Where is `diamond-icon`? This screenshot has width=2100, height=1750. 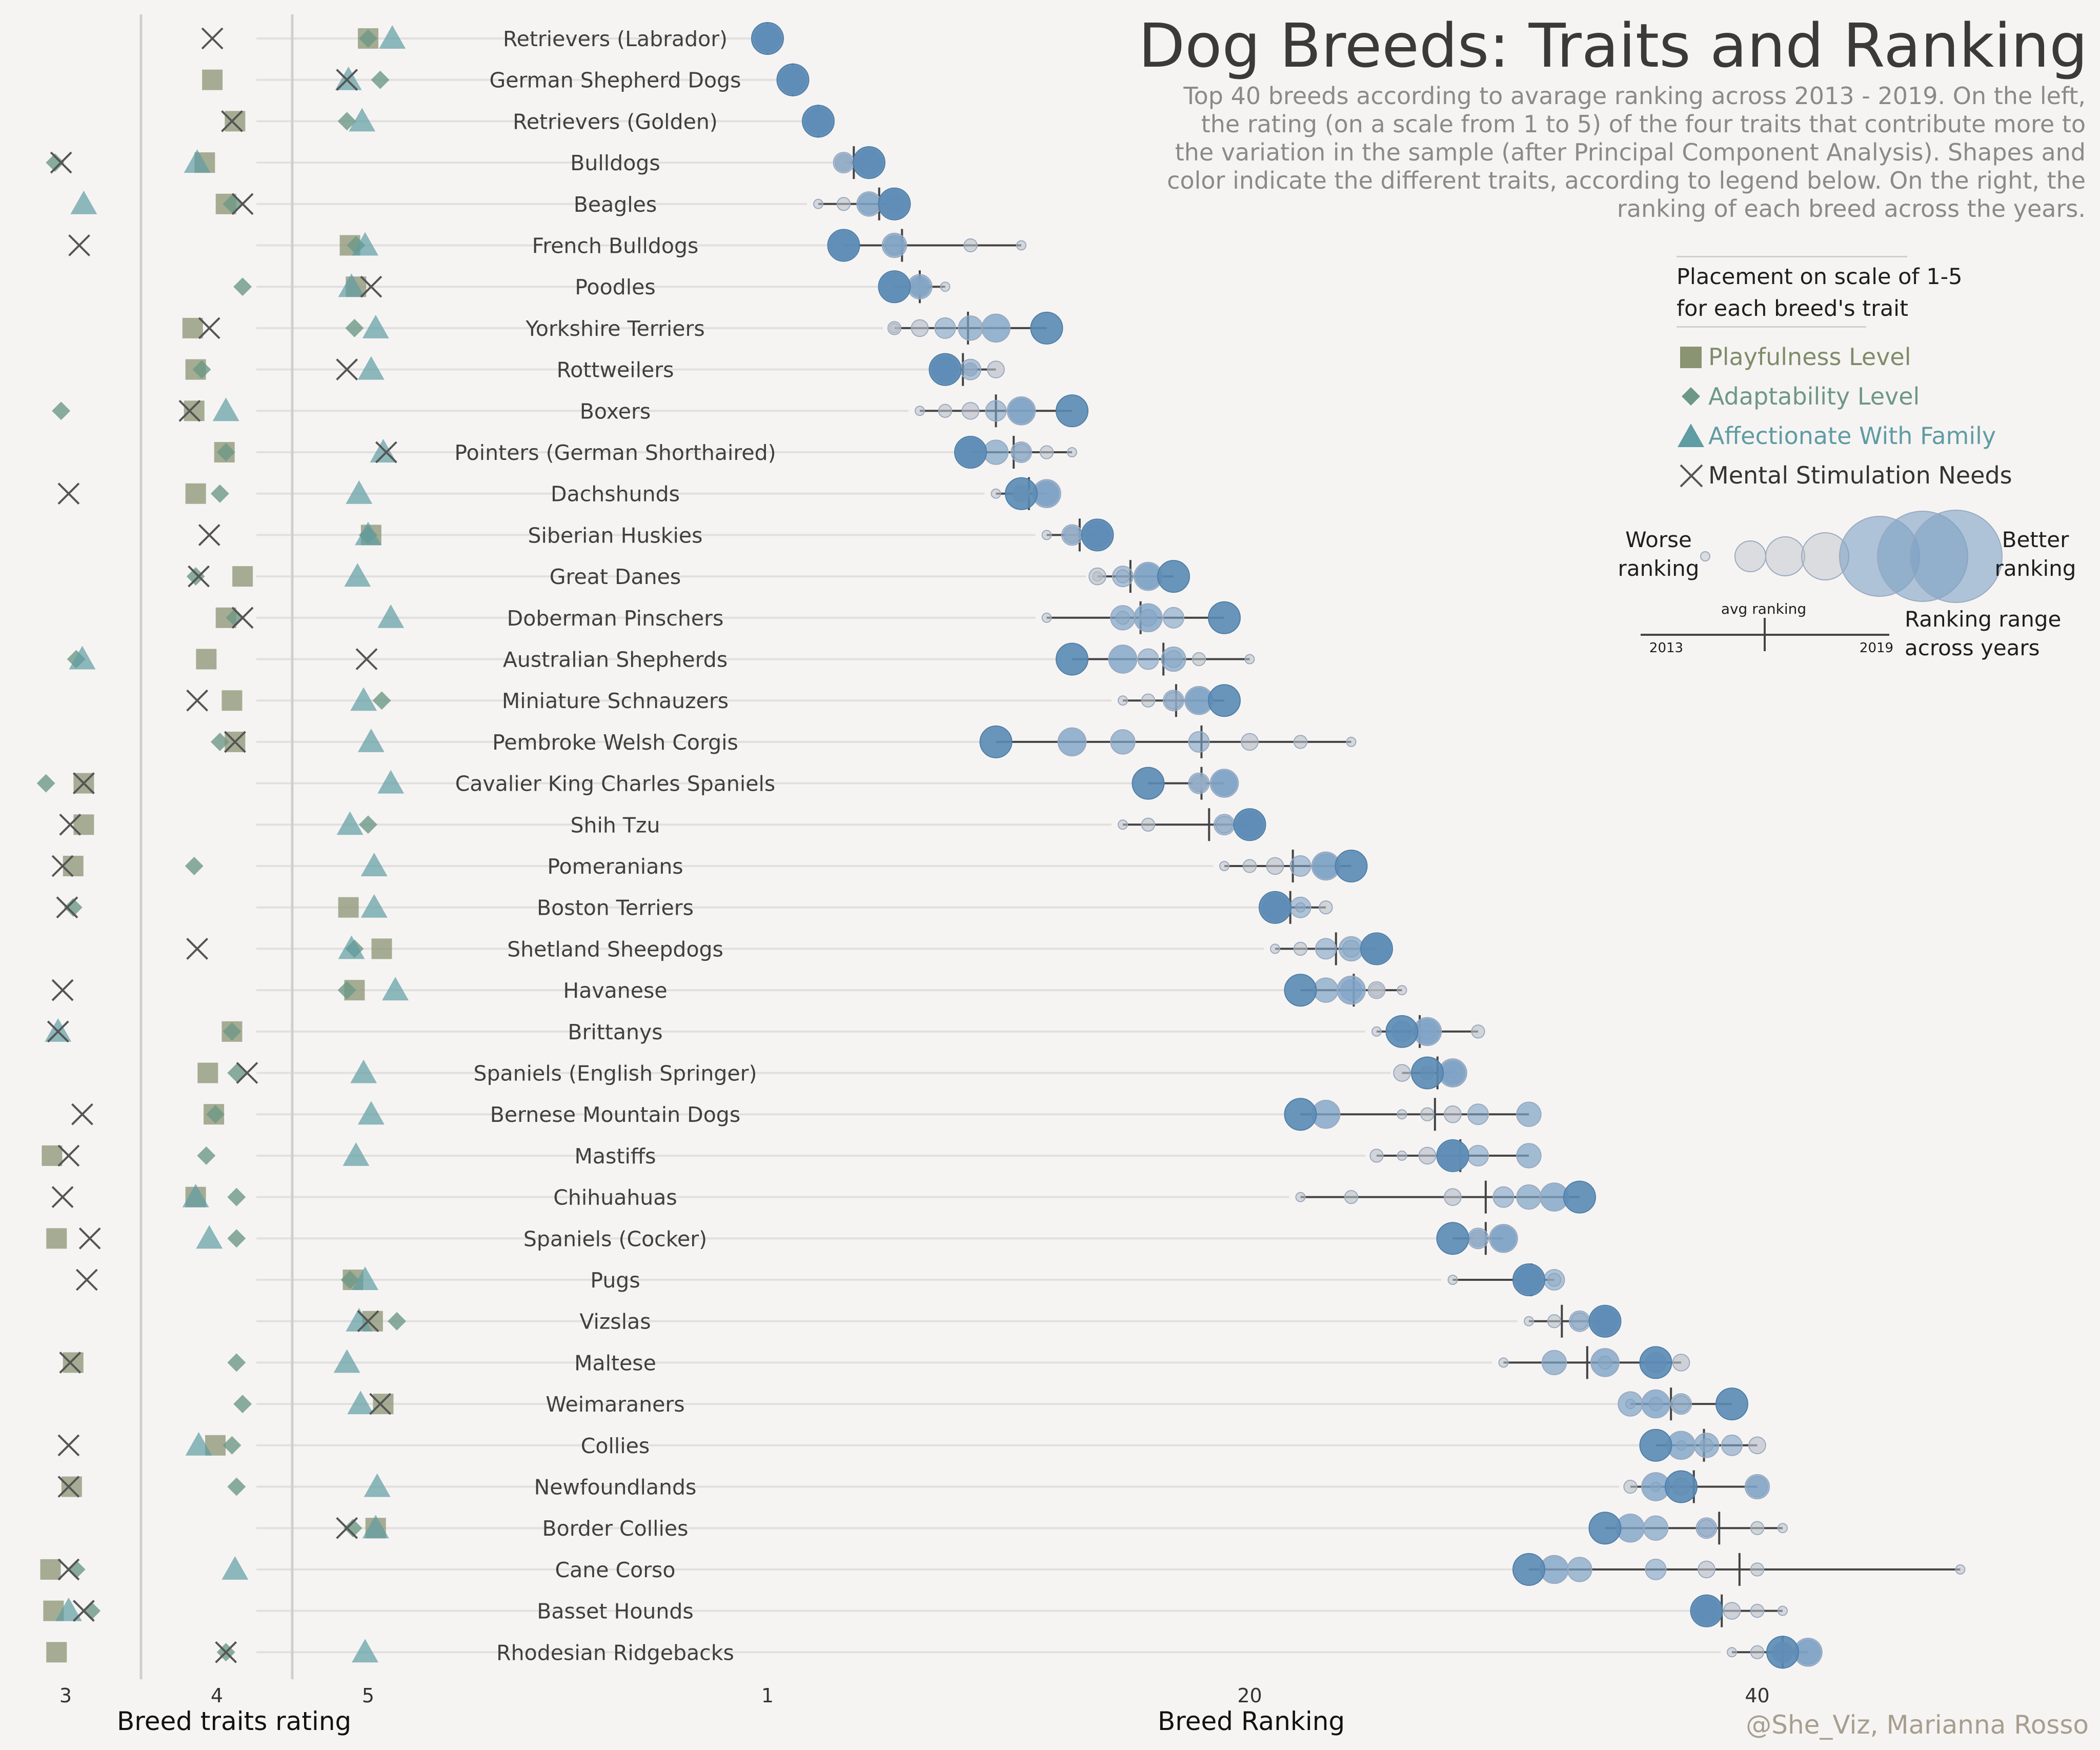
diamond-icon is located at coordinates (1691, 396).